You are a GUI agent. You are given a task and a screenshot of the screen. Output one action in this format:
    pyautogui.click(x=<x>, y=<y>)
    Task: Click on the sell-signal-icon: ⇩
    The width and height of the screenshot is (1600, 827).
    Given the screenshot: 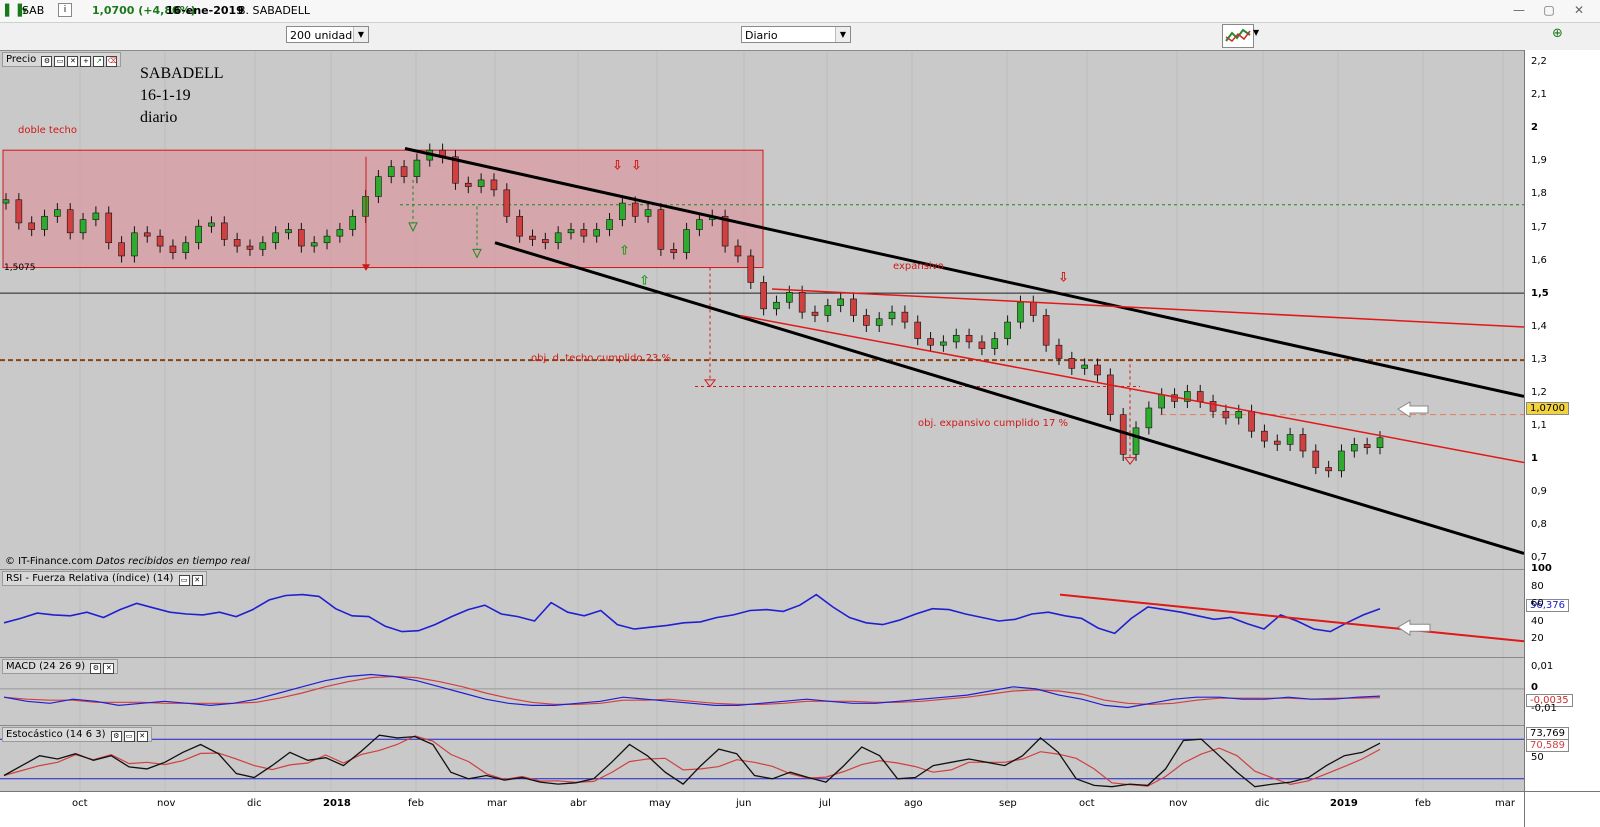 What is the action you would take?
    pyautogui.click(x=1063, y=278)
    